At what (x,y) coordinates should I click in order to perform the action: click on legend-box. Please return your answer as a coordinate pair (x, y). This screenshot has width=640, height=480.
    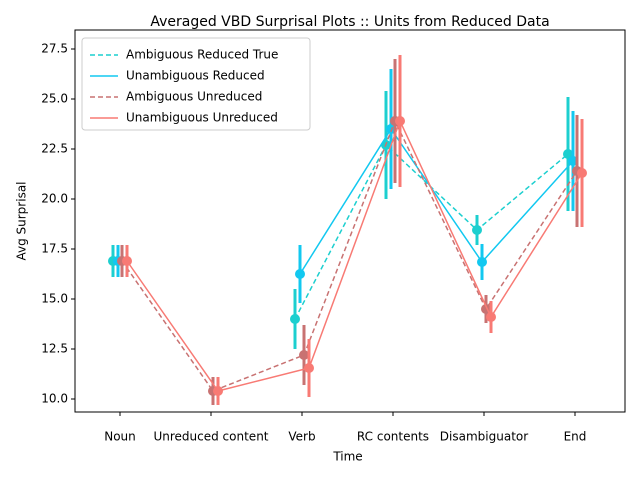
    Looking at the image, I should click on (196, 84).